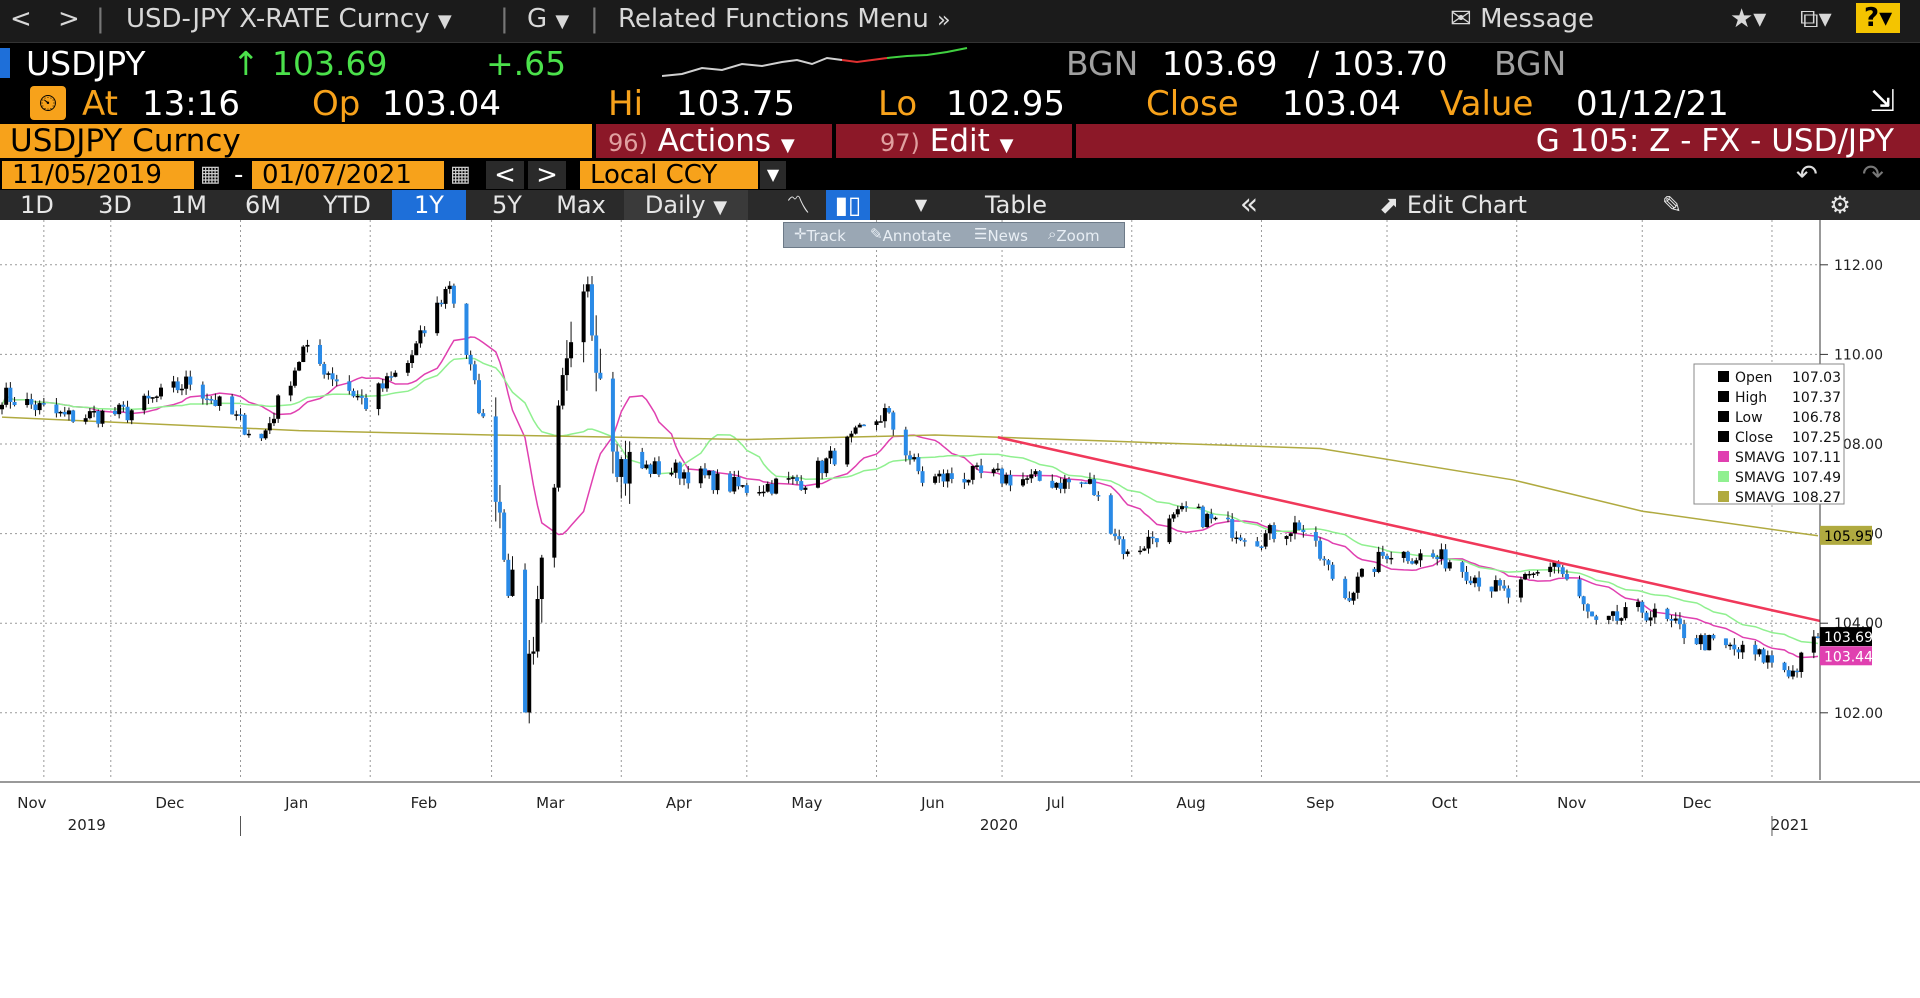 This screenshot has width=1920, height=998. I want to click on svg-text: High, so click(1751, 398).